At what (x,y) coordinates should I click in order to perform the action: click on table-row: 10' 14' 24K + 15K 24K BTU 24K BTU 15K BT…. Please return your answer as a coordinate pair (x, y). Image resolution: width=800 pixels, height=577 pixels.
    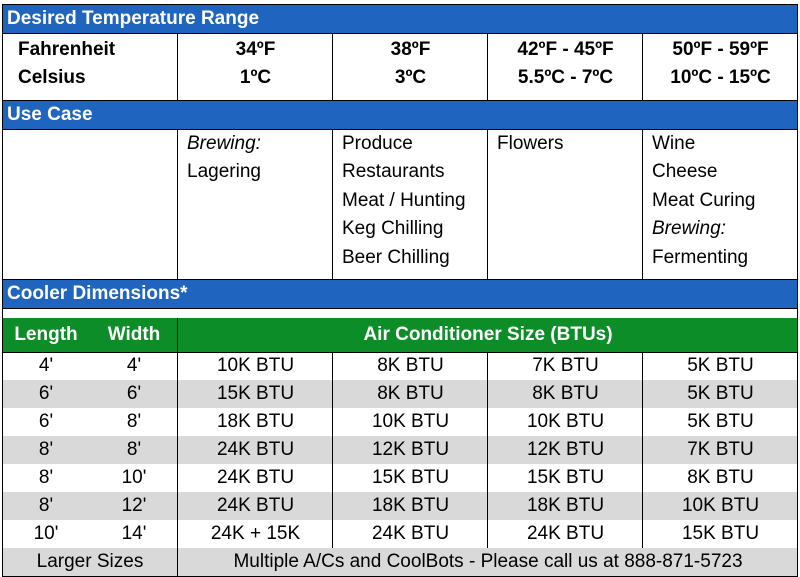
    Looking at the image, I should click on (400, 534).